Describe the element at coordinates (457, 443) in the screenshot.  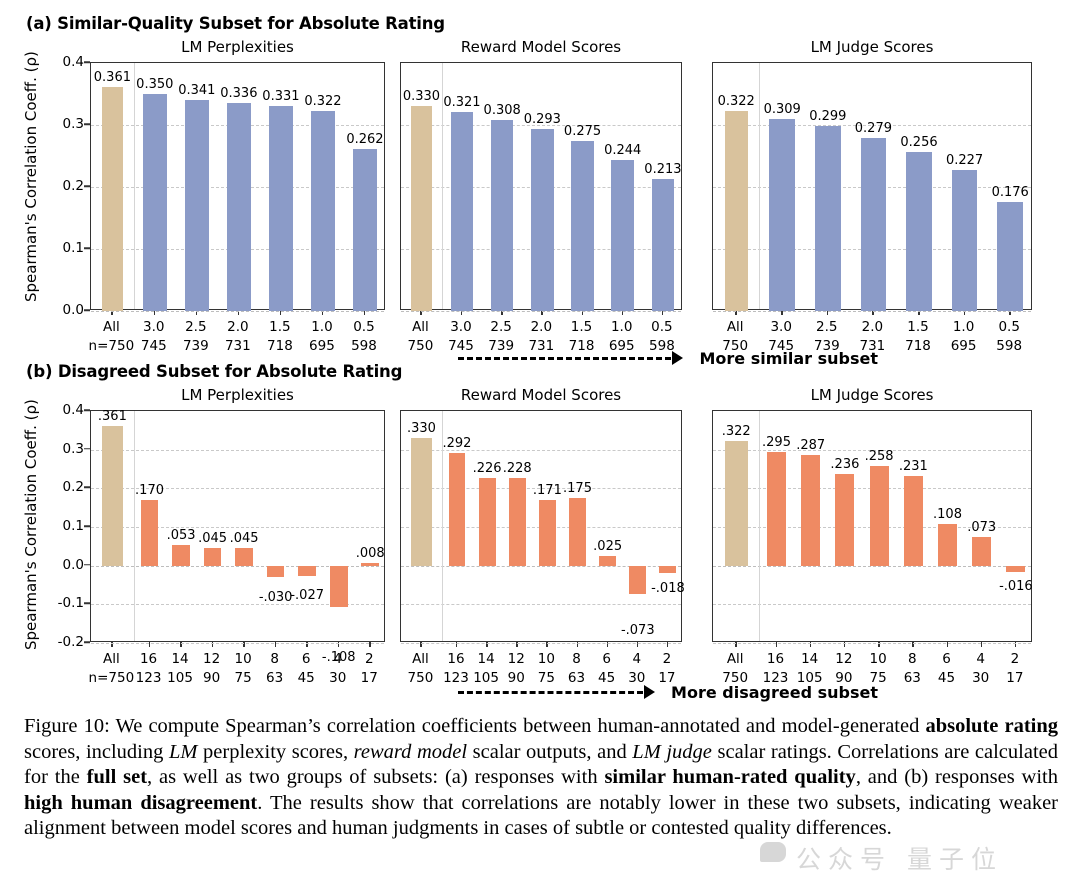
I see `data-bar-value: .292` at that location.